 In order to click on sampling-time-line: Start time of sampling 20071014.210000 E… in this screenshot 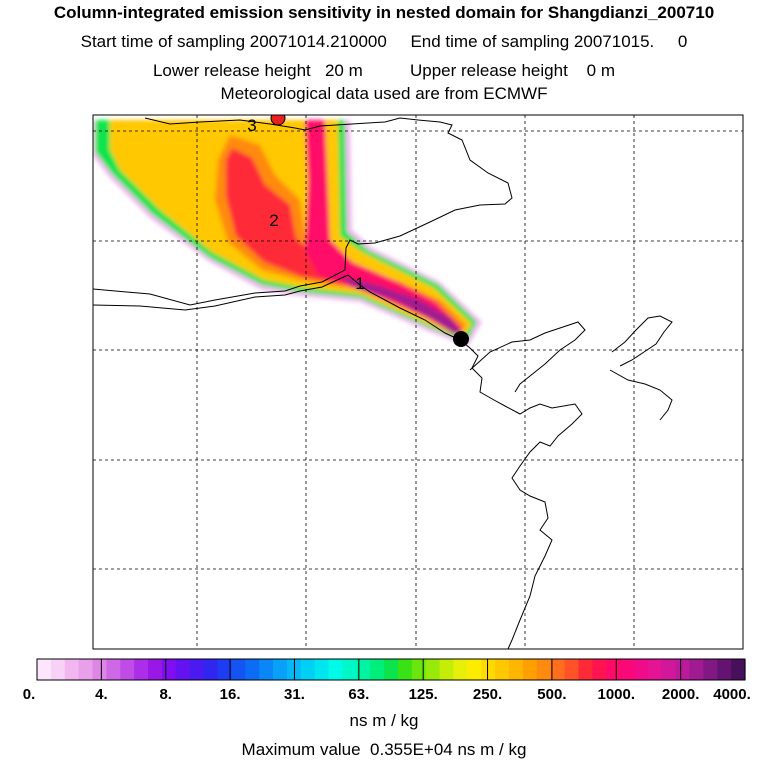, I will do `click(384, 41)`.